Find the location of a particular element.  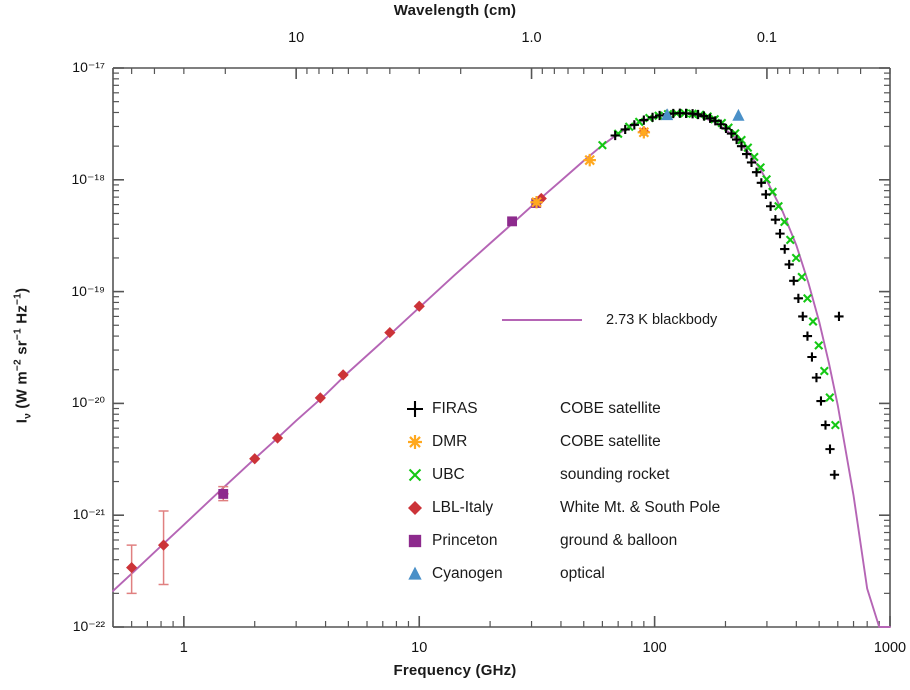

blackbody-legend-label: 2.73 K blackbody is located at coordinates (662, 320).